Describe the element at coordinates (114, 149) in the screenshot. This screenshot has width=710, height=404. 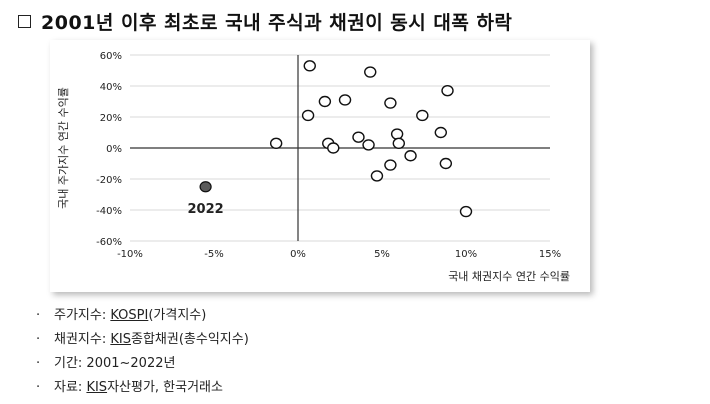
I see `y-tick-label: 0%` at that location.